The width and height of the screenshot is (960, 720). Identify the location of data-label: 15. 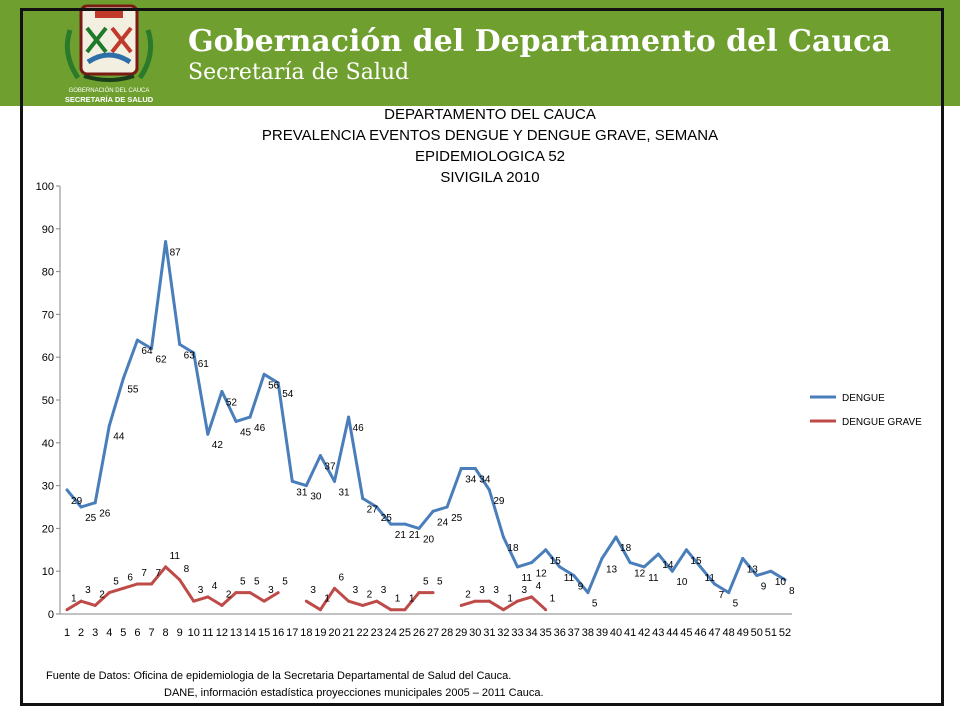
(556, 561).